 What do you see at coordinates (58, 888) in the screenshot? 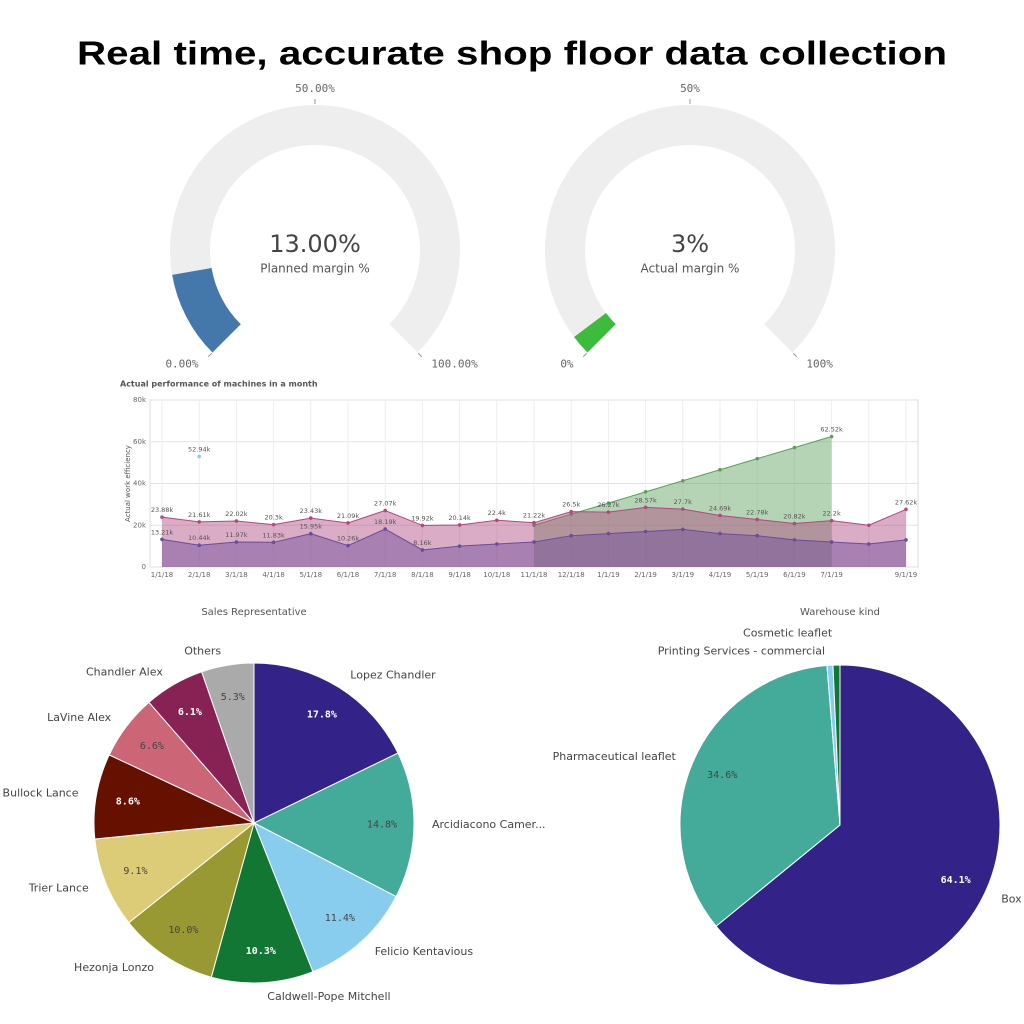
I see `slice-label: Trier Lance` at bounding box center [58, 888].